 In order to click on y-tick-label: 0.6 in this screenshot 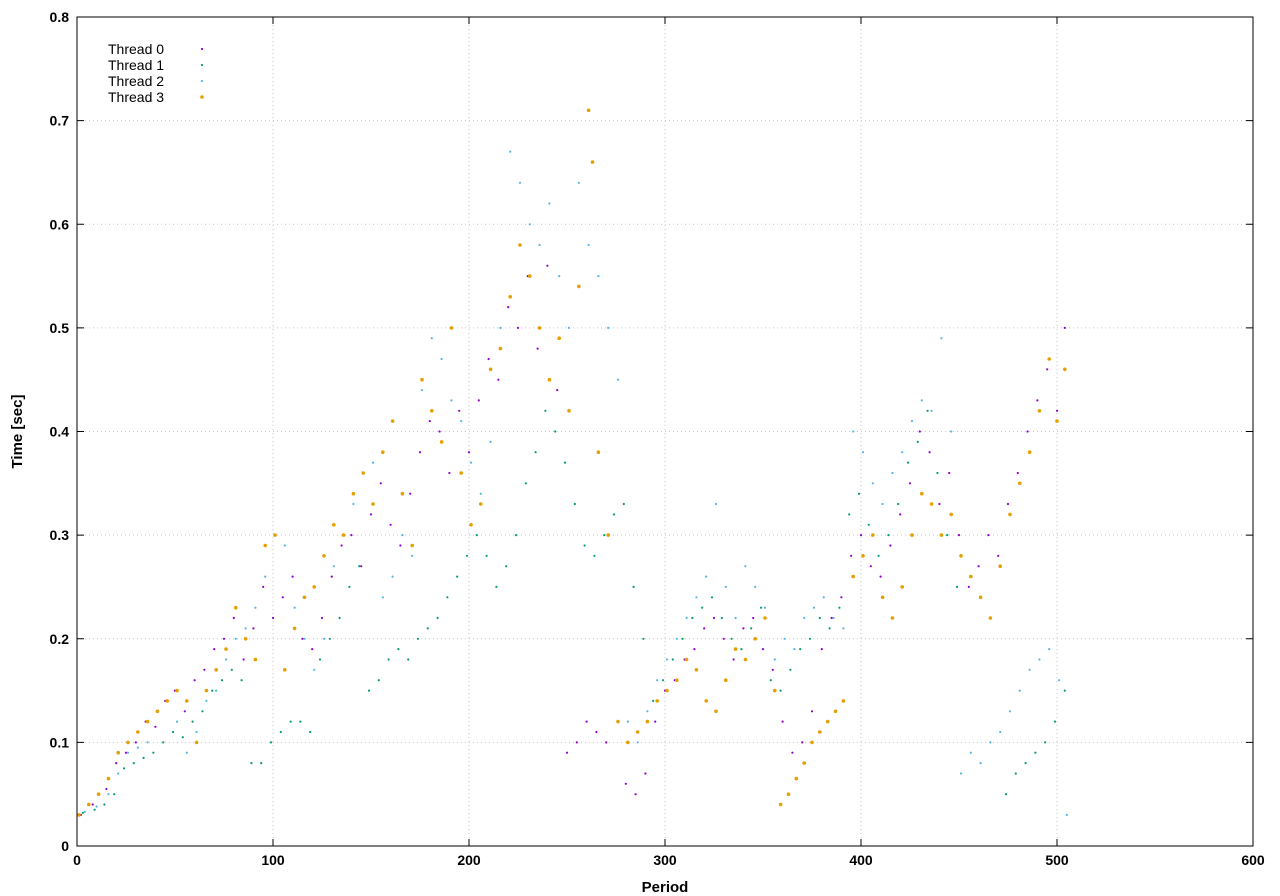, I will do `click(60, 224)`.